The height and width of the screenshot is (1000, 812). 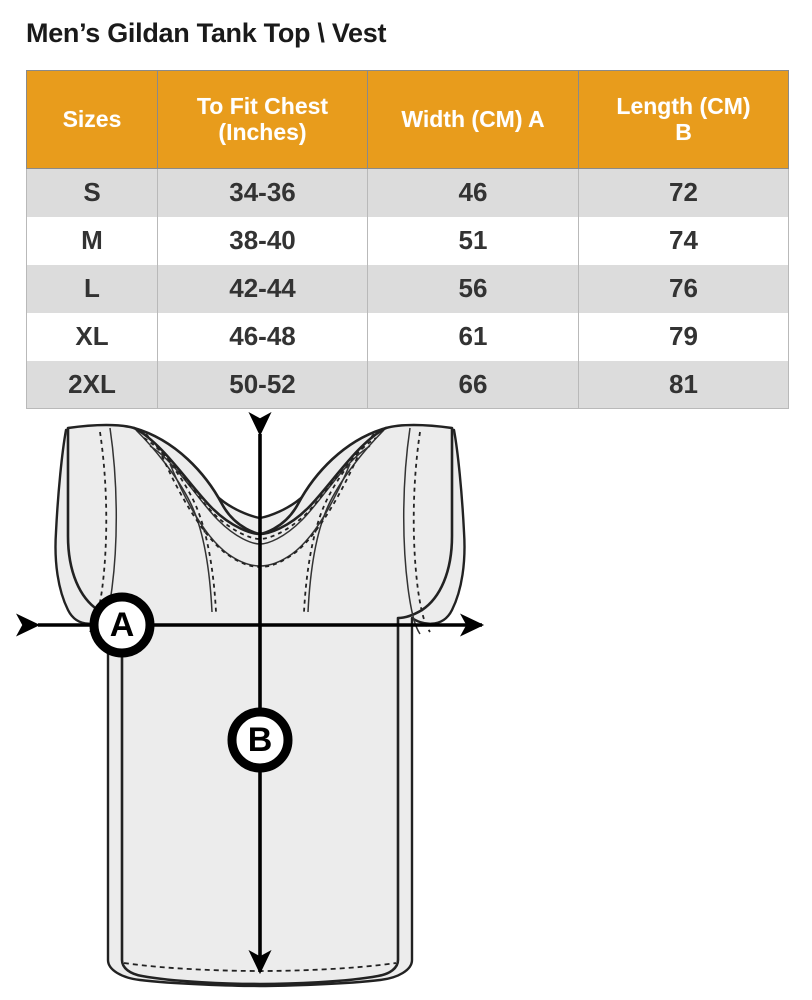 What do you see at coordinates (683, 288) in the screenshot?
I see `cell-length: 76` at bounding box center [683, 288].